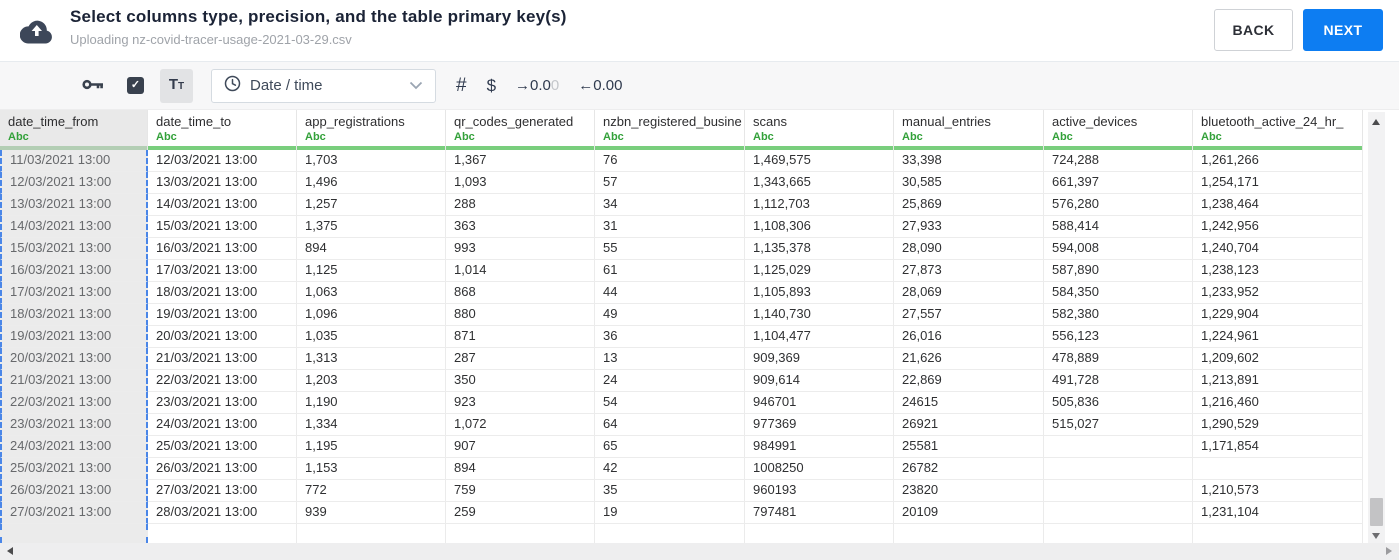  I want to click on table-cell: 25581, so click(969, 447).